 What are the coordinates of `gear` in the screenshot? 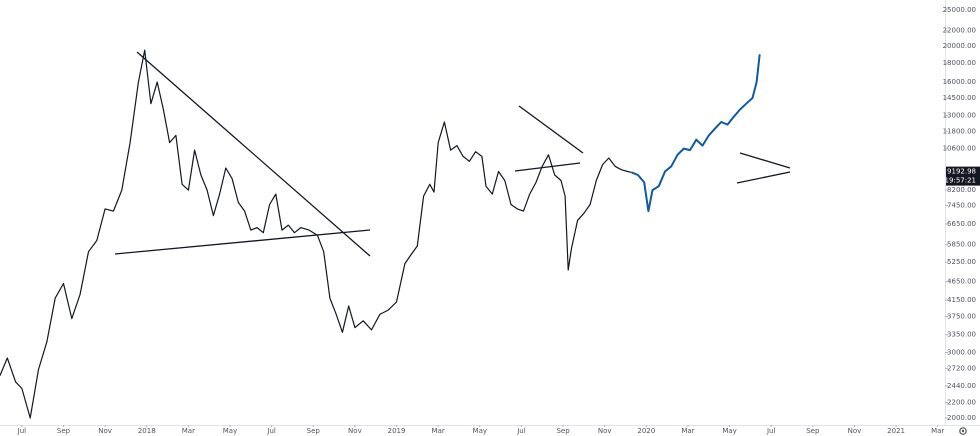 It's located at (963, 431).